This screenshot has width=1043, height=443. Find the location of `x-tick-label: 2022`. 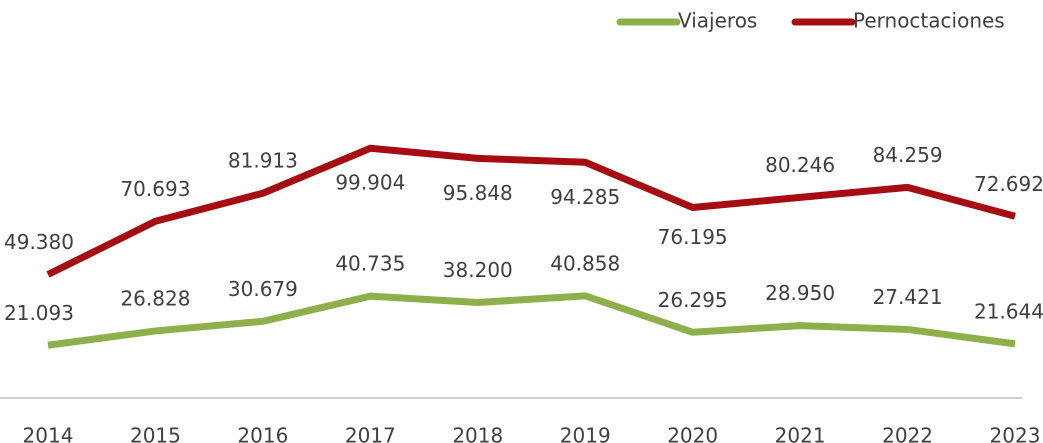

x-tick-label: 2022 is located at coordinates (907, 433).